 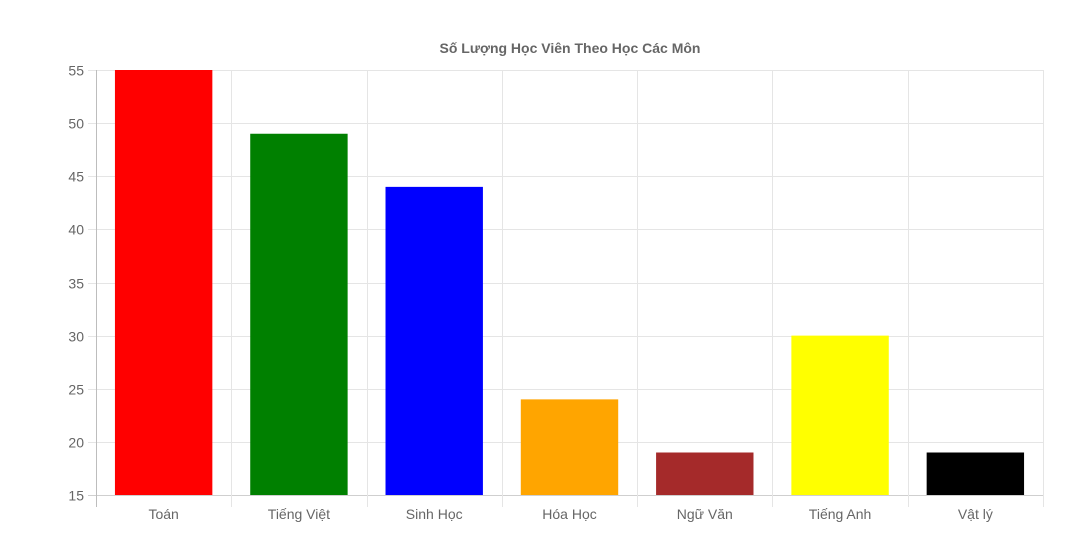 I want to click on y-tick-label: 25, so click(x=76, y=390).